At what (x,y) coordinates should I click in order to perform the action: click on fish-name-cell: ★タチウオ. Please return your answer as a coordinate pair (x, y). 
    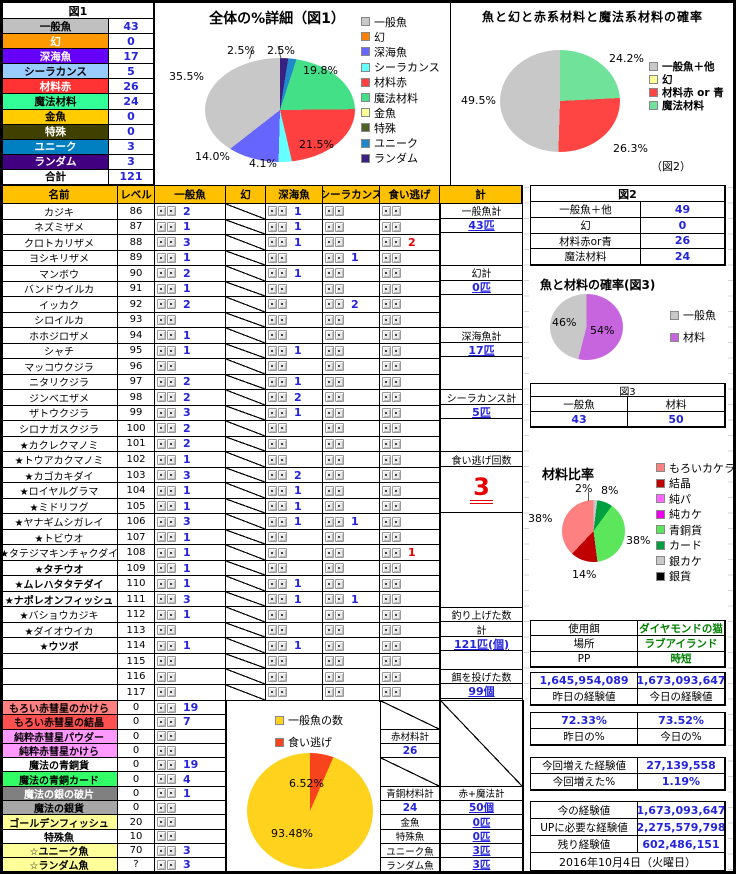
    Looking at the image, I should click on (59, 568).